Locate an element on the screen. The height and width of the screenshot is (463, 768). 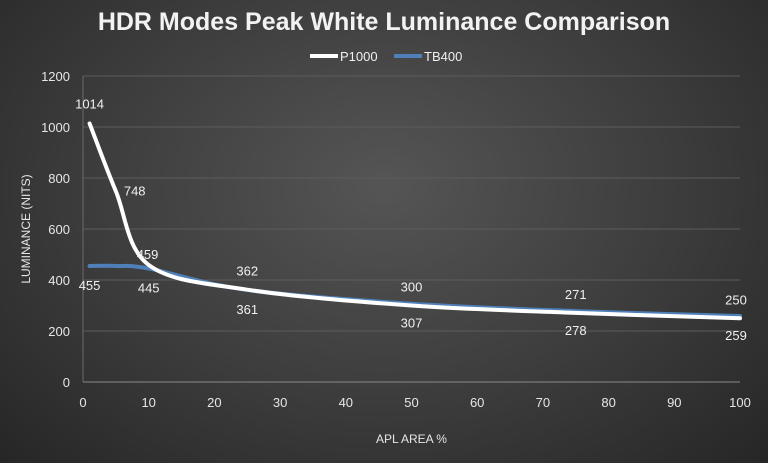
x-axis-label: APL AREA % is located at coordinates (411, 439).